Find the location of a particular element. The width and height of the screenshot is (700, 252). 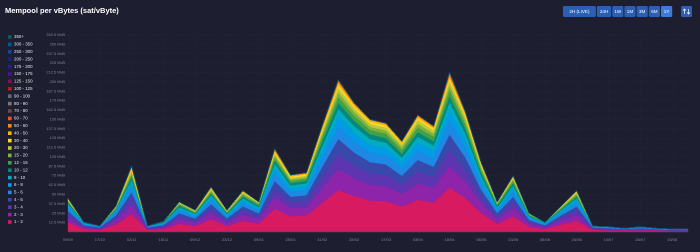

x-tick-label: 24/06 is located at coordinates (577, 239).